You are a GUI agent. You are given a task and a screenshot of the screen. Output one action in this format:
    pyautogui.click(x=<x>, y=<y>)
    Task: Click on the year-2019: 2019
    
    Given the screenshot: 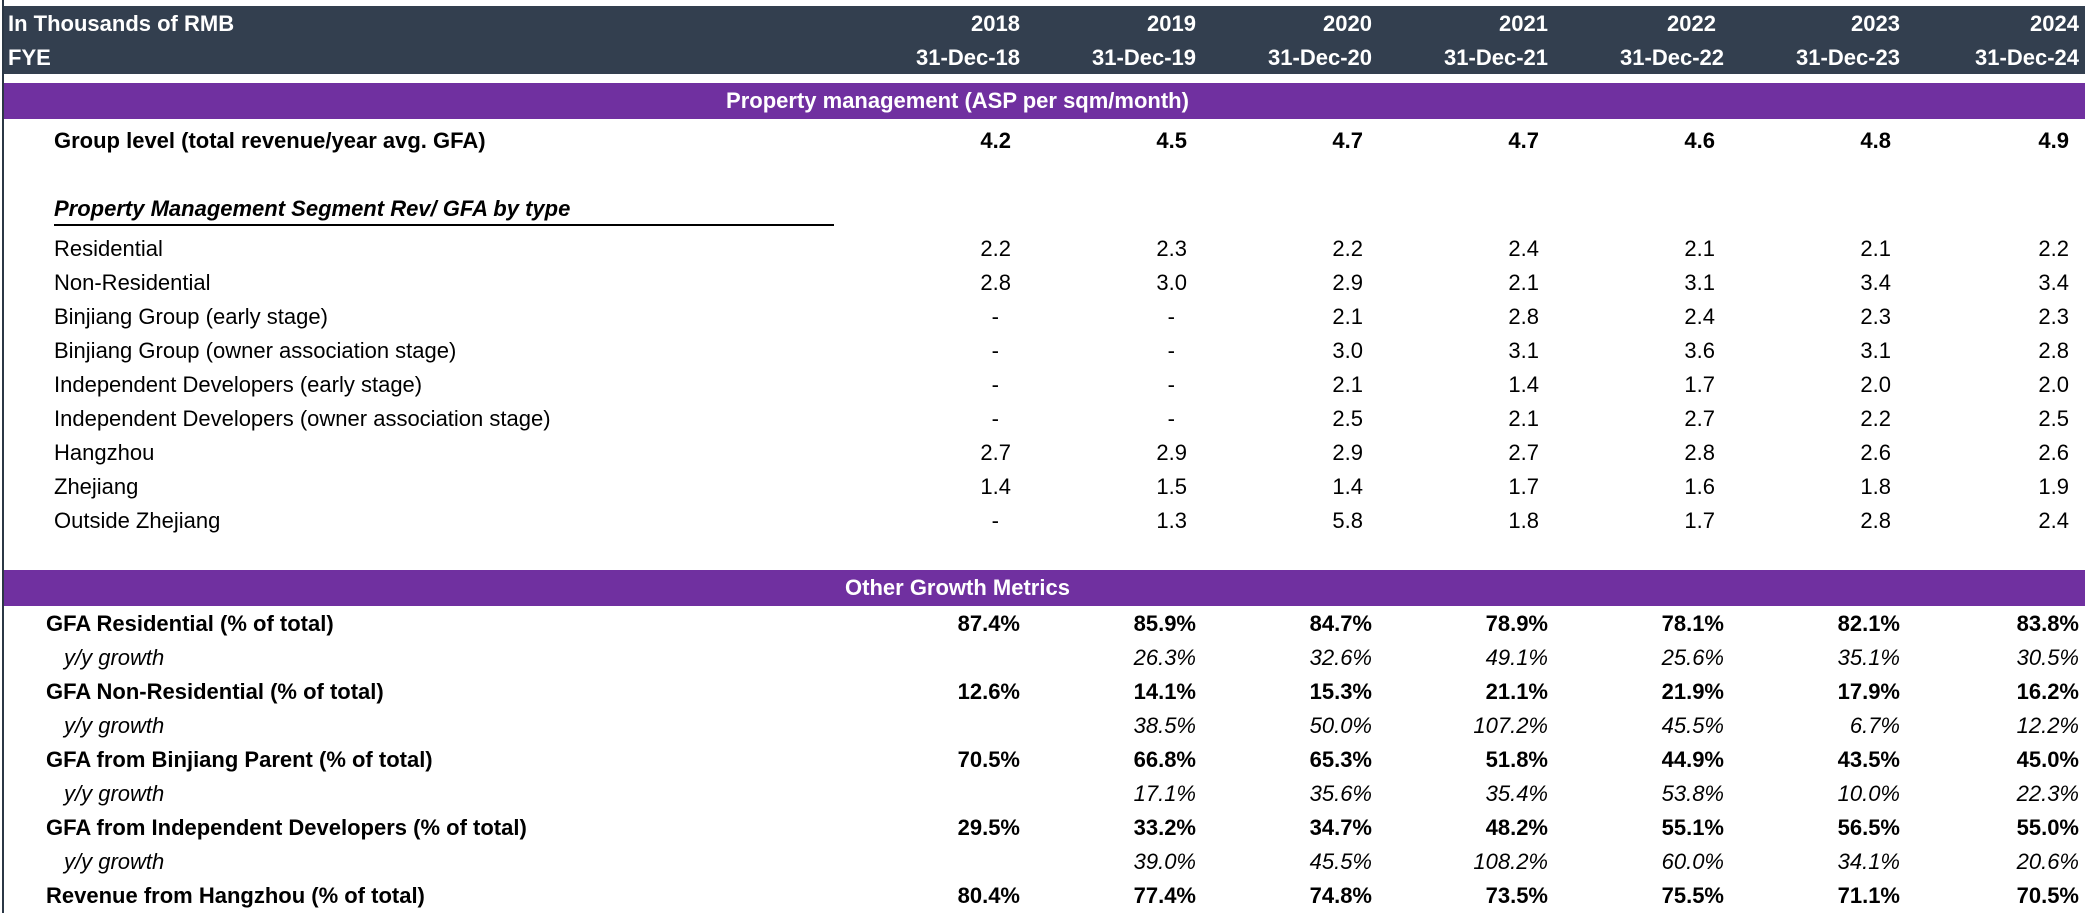 What is the action you would take?
    pyautogui.click(x=1171, y=23)
    